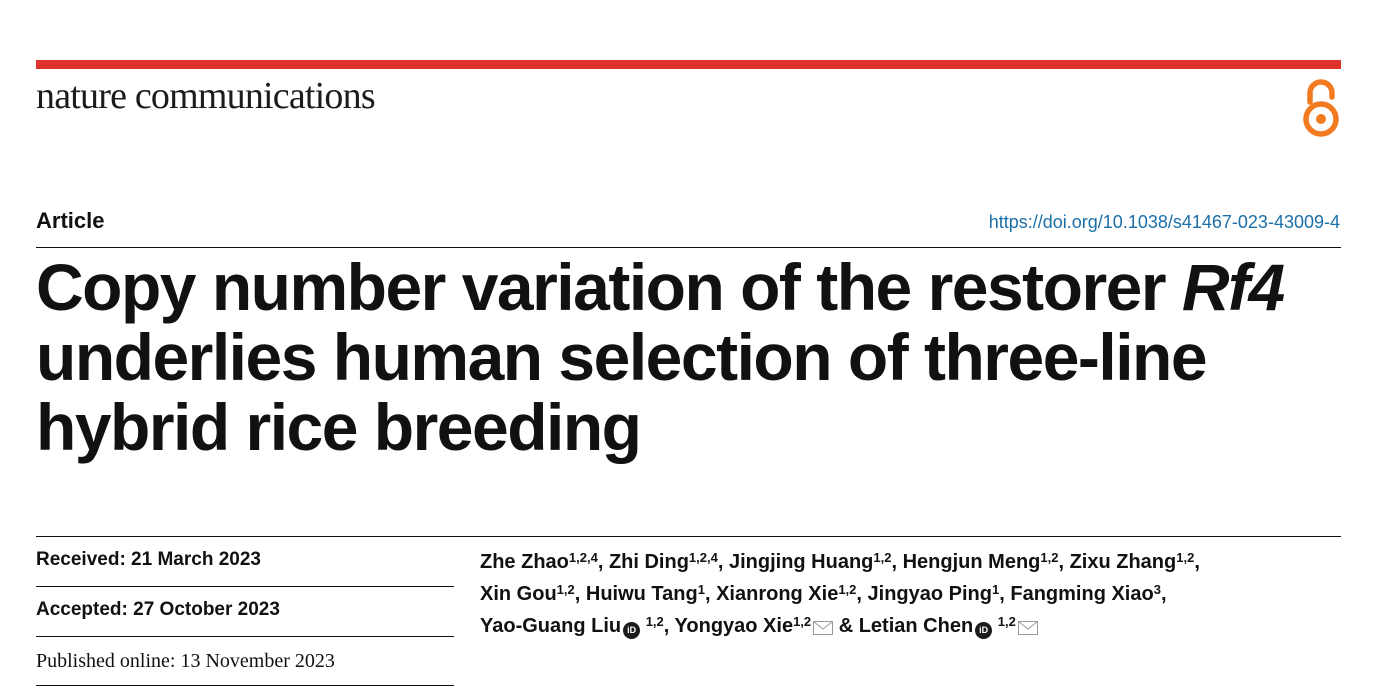 The width and height of the screenshot is (1380, 690). Describe the element at coordinates (688, 247) in the screenshot. I see `header-divider` at that location.